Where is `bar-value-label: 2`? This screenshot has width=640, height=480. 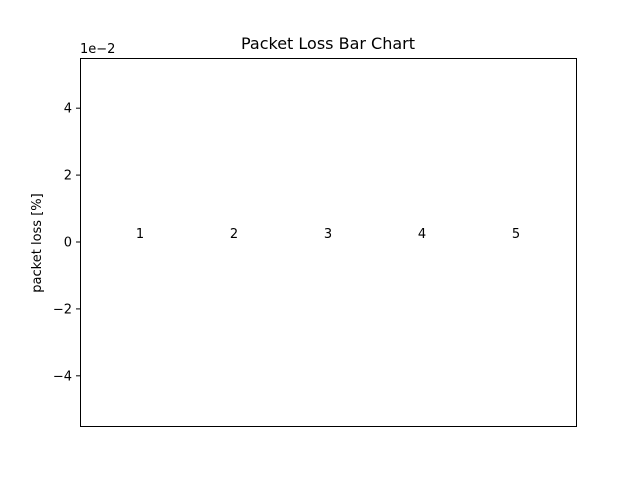
bar-value-label: 2 is located at coordinates (234, 234).